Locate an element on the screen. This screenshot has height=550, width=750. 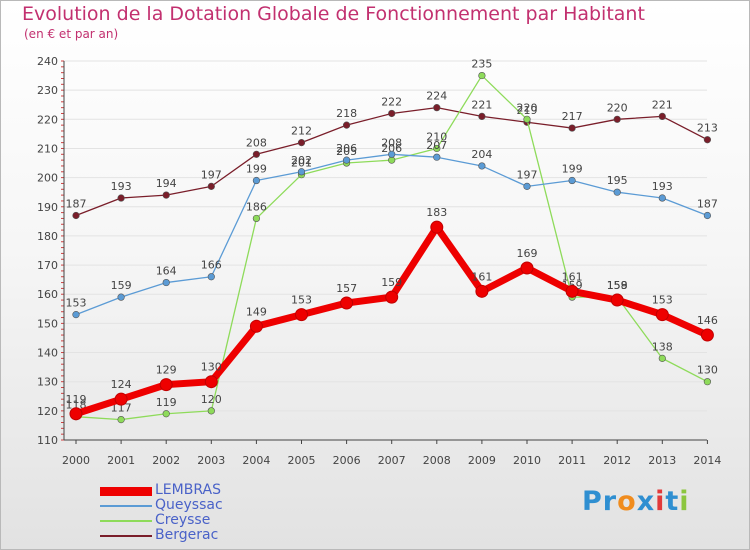
data-label: 159 is located at coordinates (617, 285).